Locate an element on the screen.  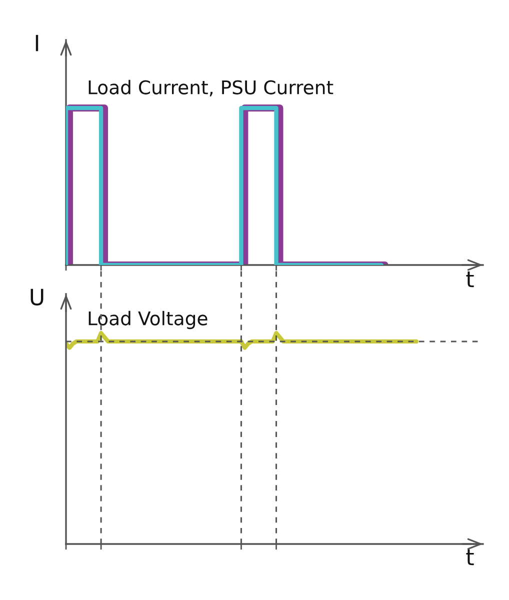
y-axis-title: I is located at coordinates (37, 43).